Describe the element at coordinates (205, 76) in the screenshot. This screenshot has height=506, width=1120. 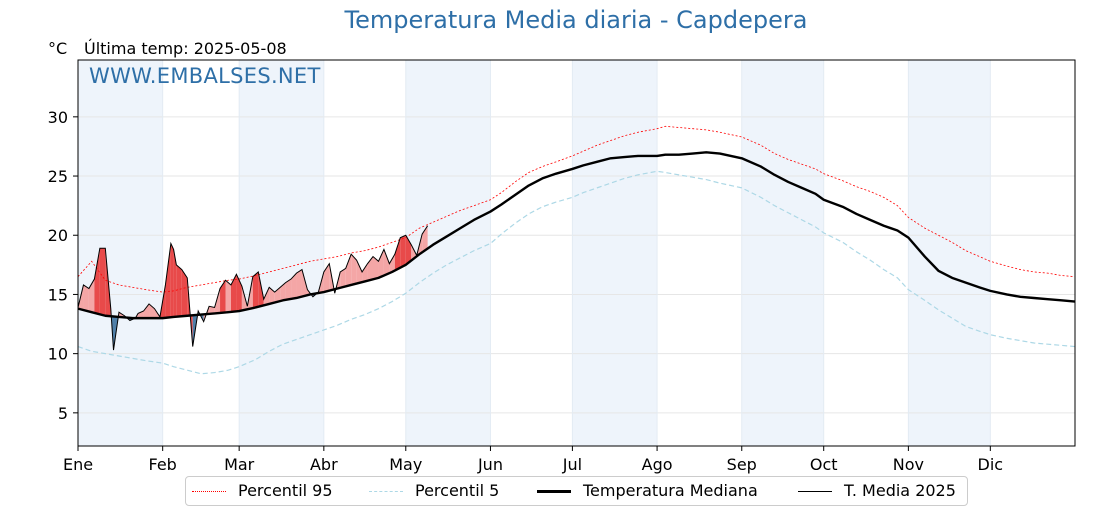
I see `watermark-link: WWW.EMBALSES.NET` at that location.